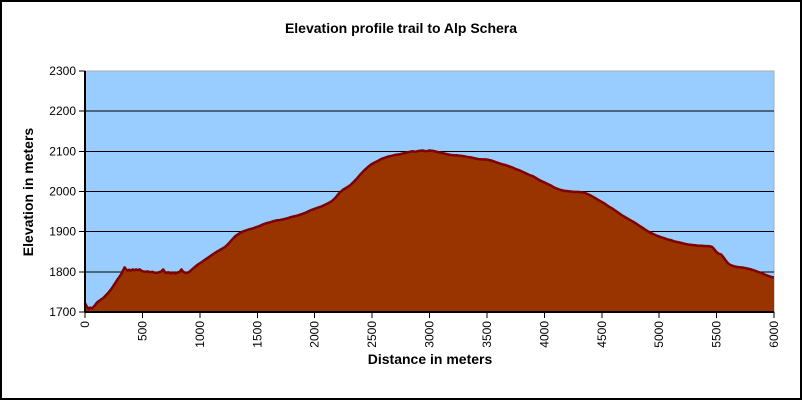  What do you see at coordinates (257, 334) in the screenshot?
I see `x-tick-label: 1500` at bounding box center [257, 334].